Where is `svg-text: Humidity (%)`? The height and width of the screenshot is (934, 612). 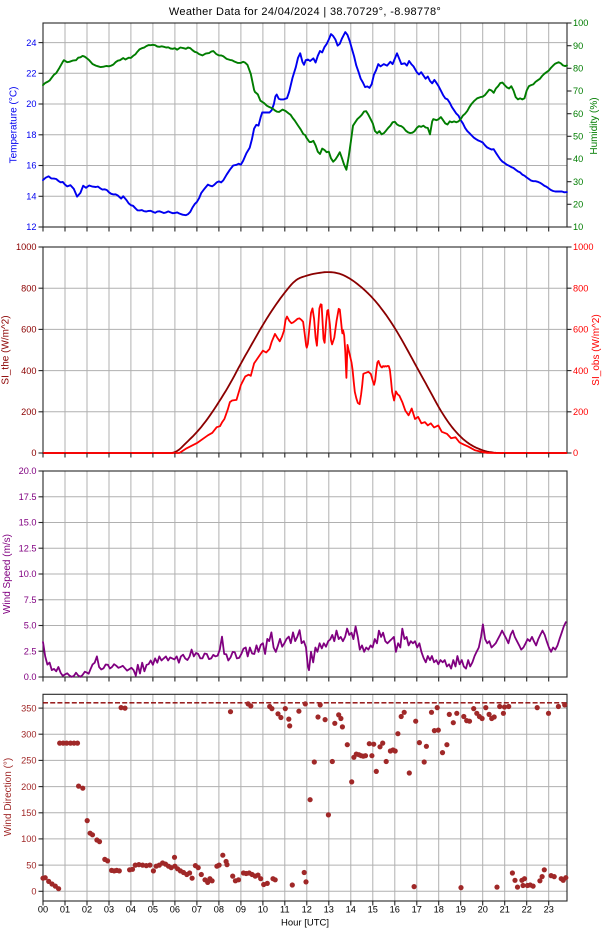
svg-text: Humidity (%) is located at coordinates (594, 125).